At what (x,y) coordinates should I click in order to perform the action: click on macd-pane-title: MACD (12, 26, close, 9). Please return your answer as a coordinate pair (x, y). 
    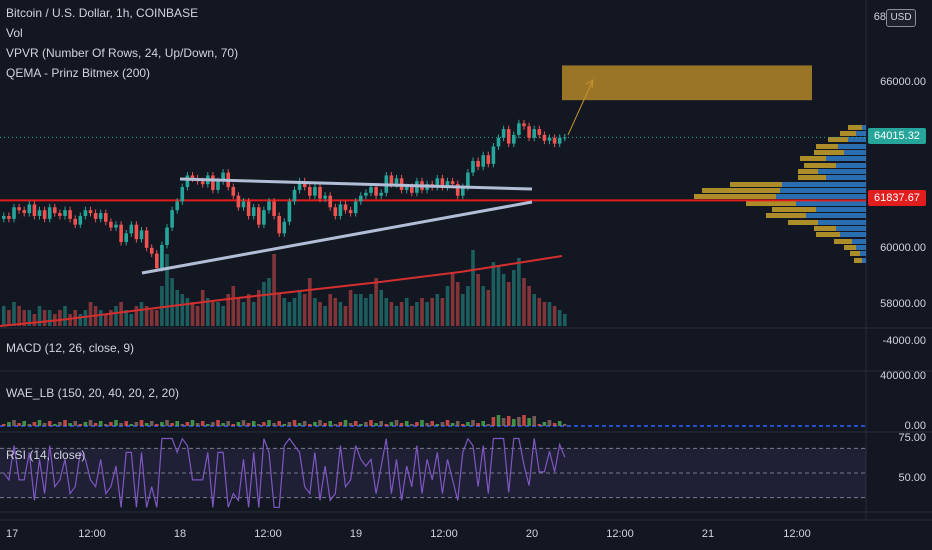
    Looking at the image, I should click on (70, 348).